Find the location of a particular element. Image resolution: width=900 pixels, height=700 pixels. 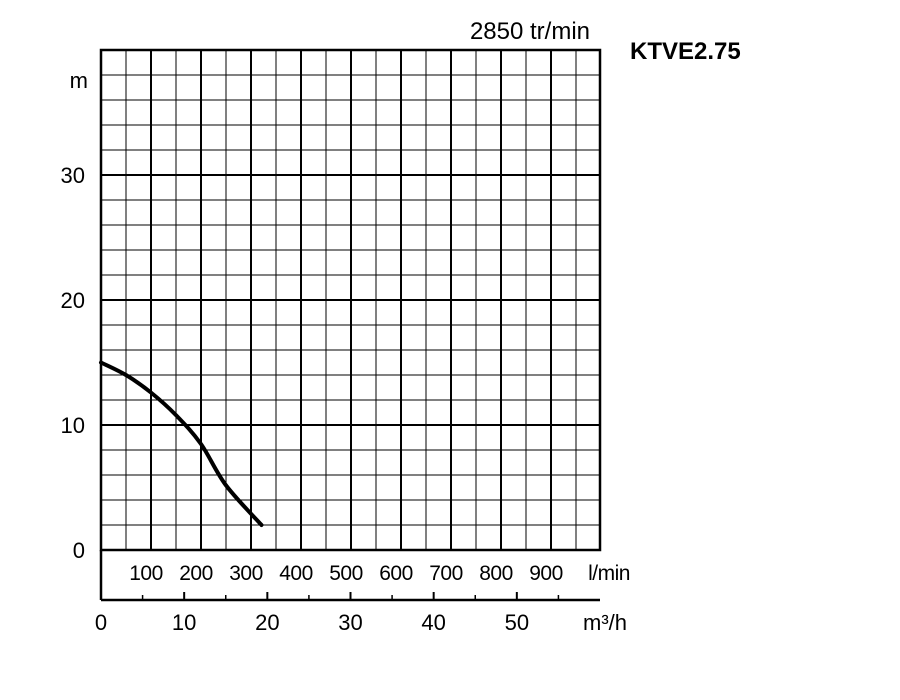

x-tick-label: 10 is located at coordinates (184, 622).